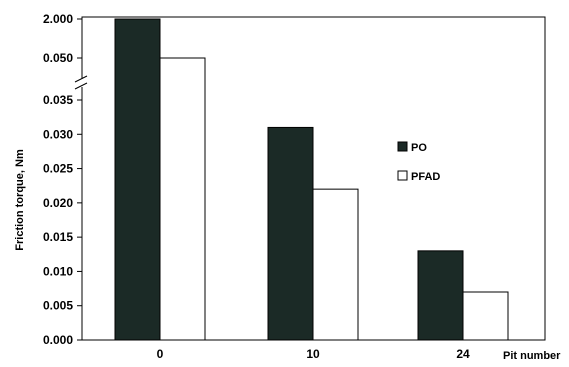  Describe the element at coordinates (58, 19) in the screenshot. I see `y-tick-label: 2.000` at that location.